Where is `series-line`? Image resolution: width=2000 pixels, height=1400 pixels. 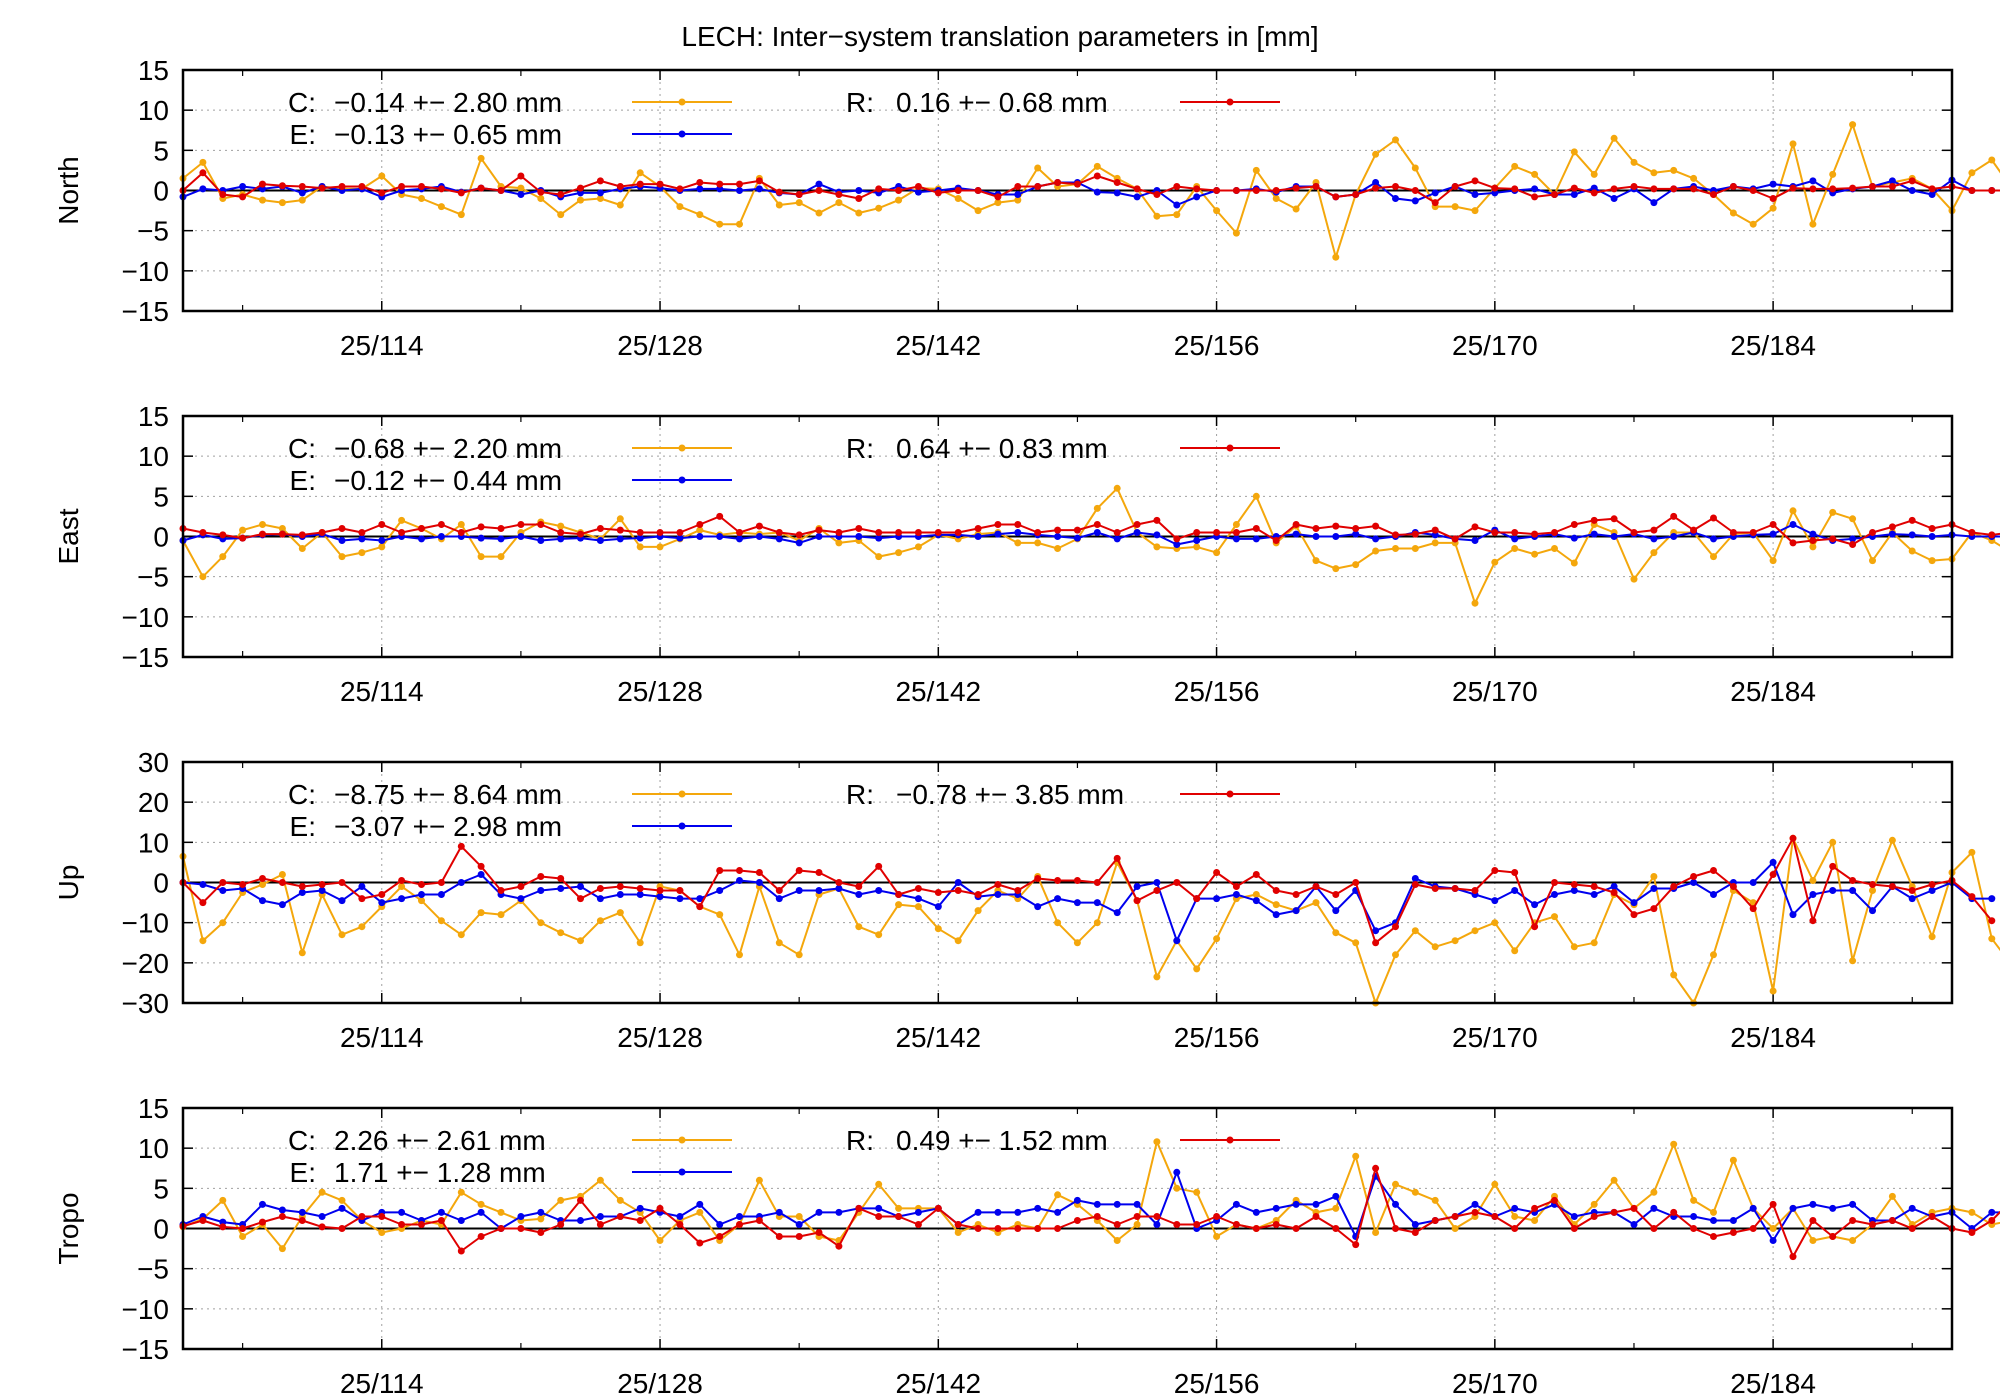
series-line is located at coordinates (1087, 890).